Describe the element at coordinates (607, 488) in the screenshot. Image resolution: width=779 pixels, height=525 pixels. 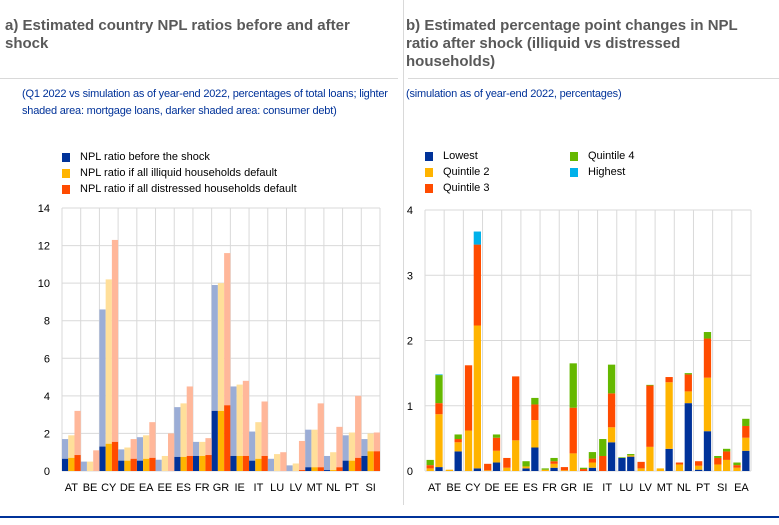
I see `x-tick-label: IT` at that location.